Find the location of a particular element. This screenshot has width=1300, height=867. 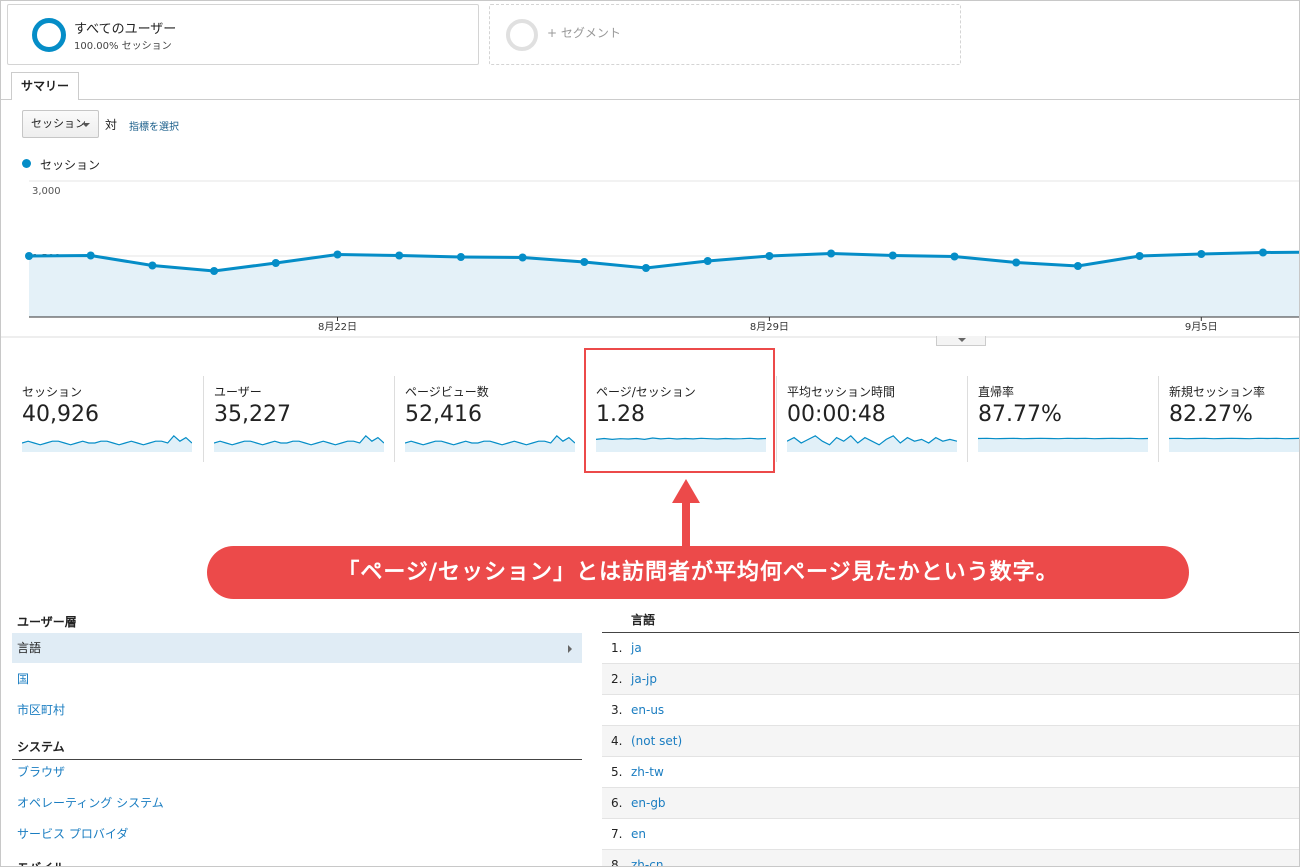

add-segment-button: + セグメント is located at coordinates (725, 34).